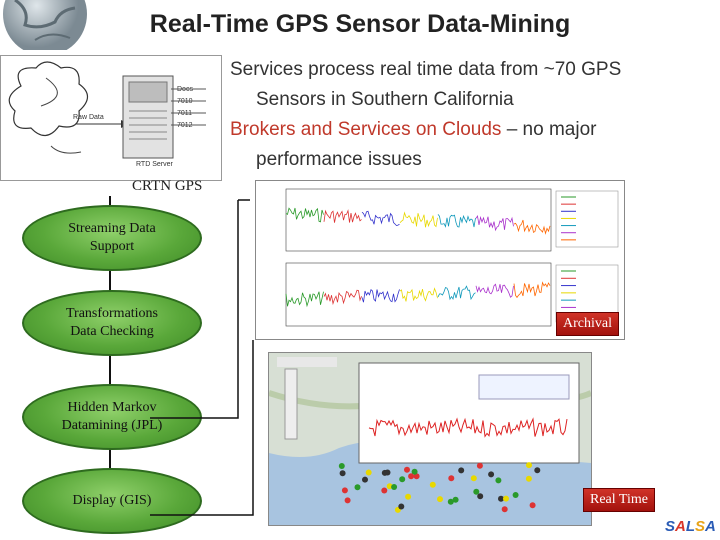 This screenshot has width=720, height=540. What do you see at coordinates (112, 323) in the screenshot?
I see `oval-transformations: Transformations Data Checking` at bounding box center [112, 323].